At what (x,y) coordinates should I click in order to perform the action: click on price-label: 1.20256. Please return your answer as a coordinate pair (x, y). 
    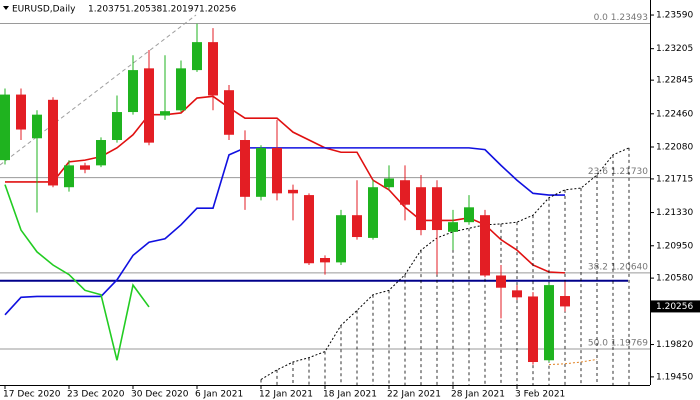
    Looking at the image, I should click on (674, 307).